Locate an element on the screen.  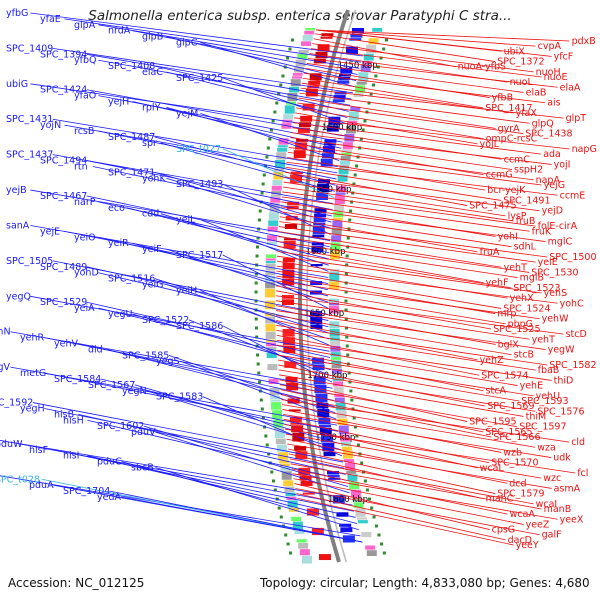
gene-label: SPC_1704 is located at coordinates (86, 491).